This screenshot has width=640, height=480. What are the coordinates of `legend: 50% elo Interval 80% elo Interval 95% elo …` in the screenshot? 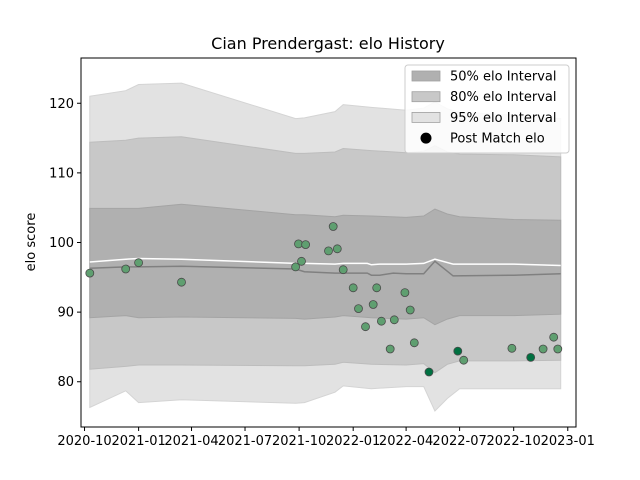 It's located at (487, 109).